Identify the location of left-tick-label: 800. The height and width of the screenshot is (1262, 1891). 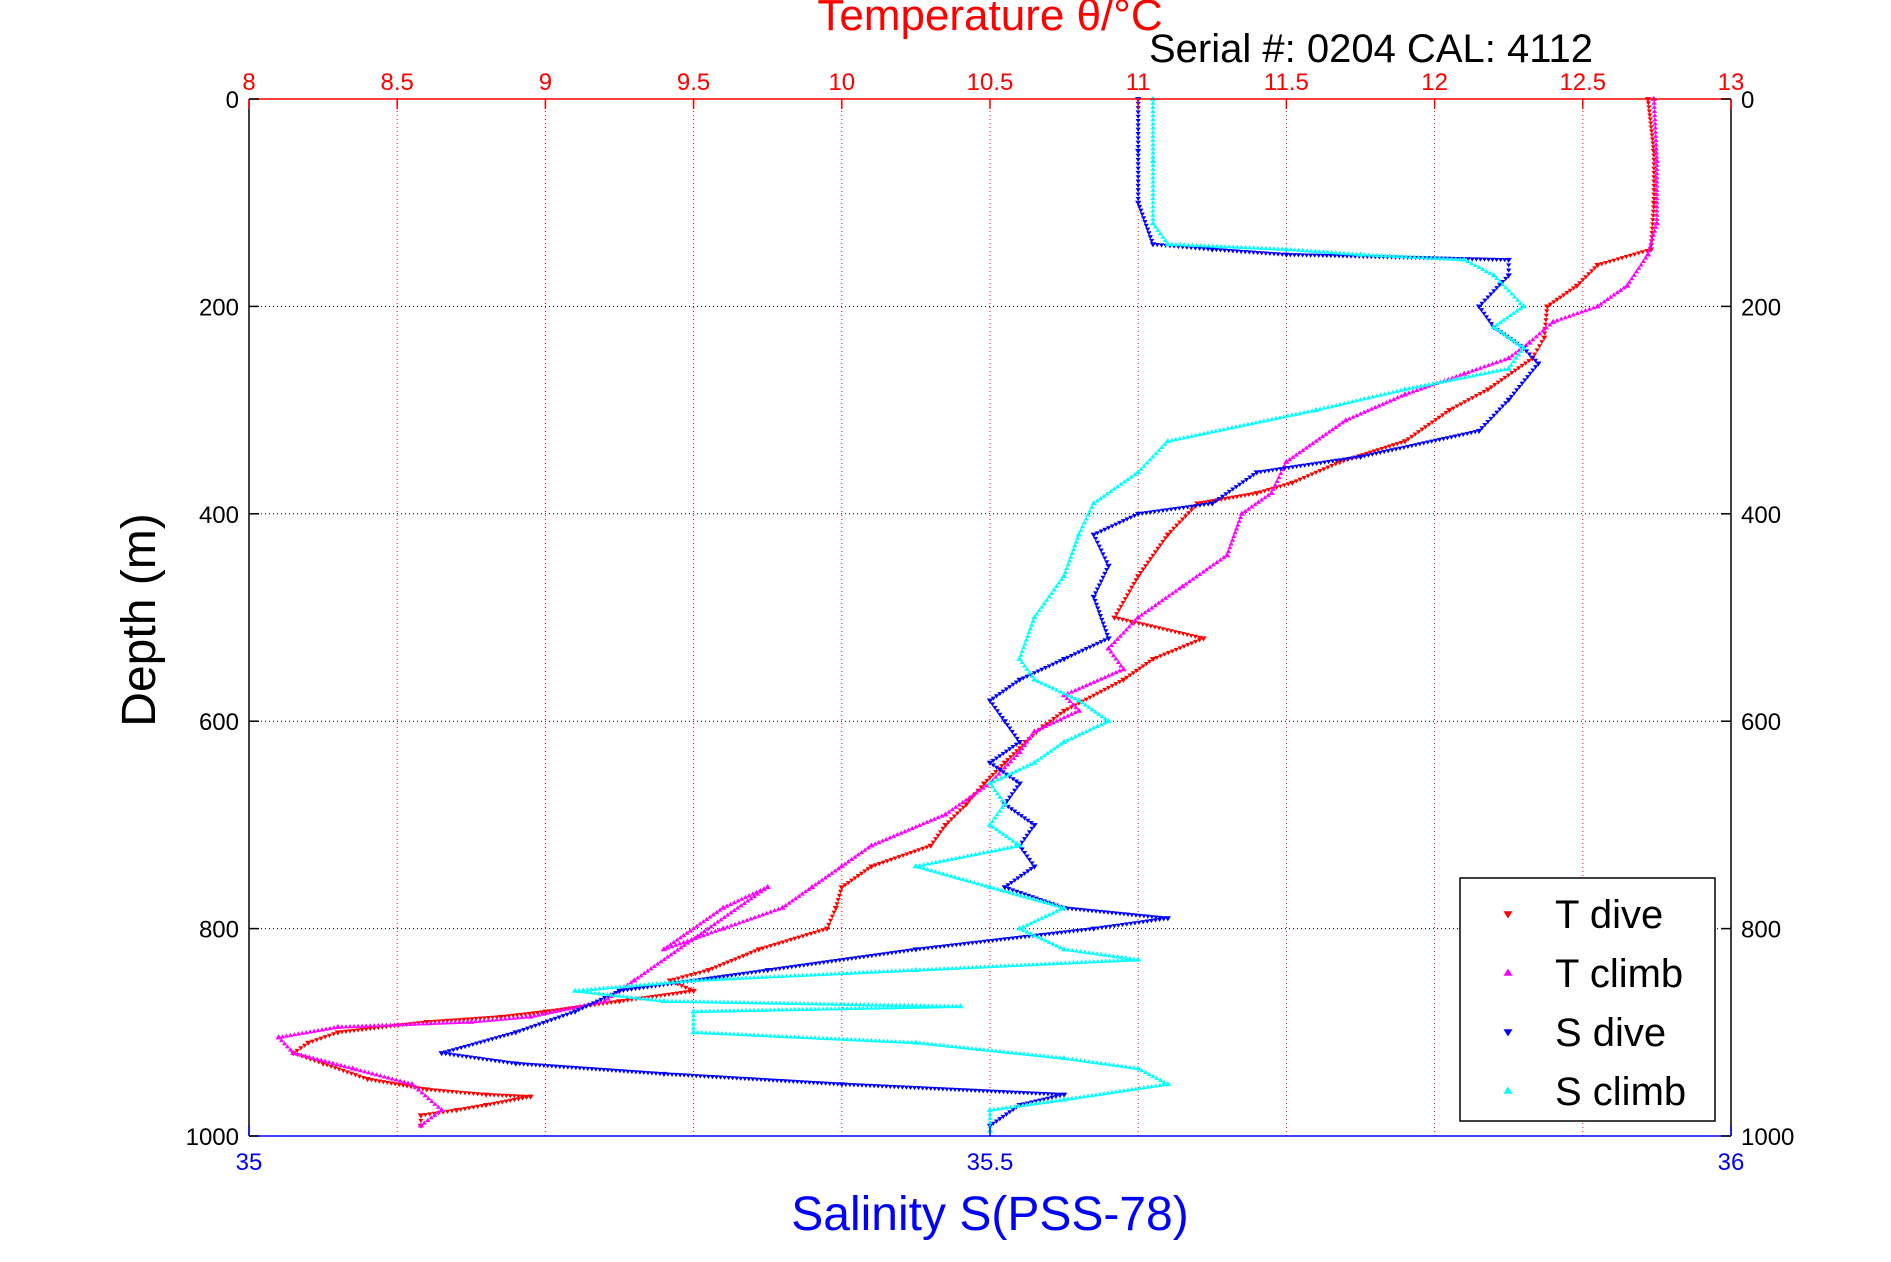
(219, 930).